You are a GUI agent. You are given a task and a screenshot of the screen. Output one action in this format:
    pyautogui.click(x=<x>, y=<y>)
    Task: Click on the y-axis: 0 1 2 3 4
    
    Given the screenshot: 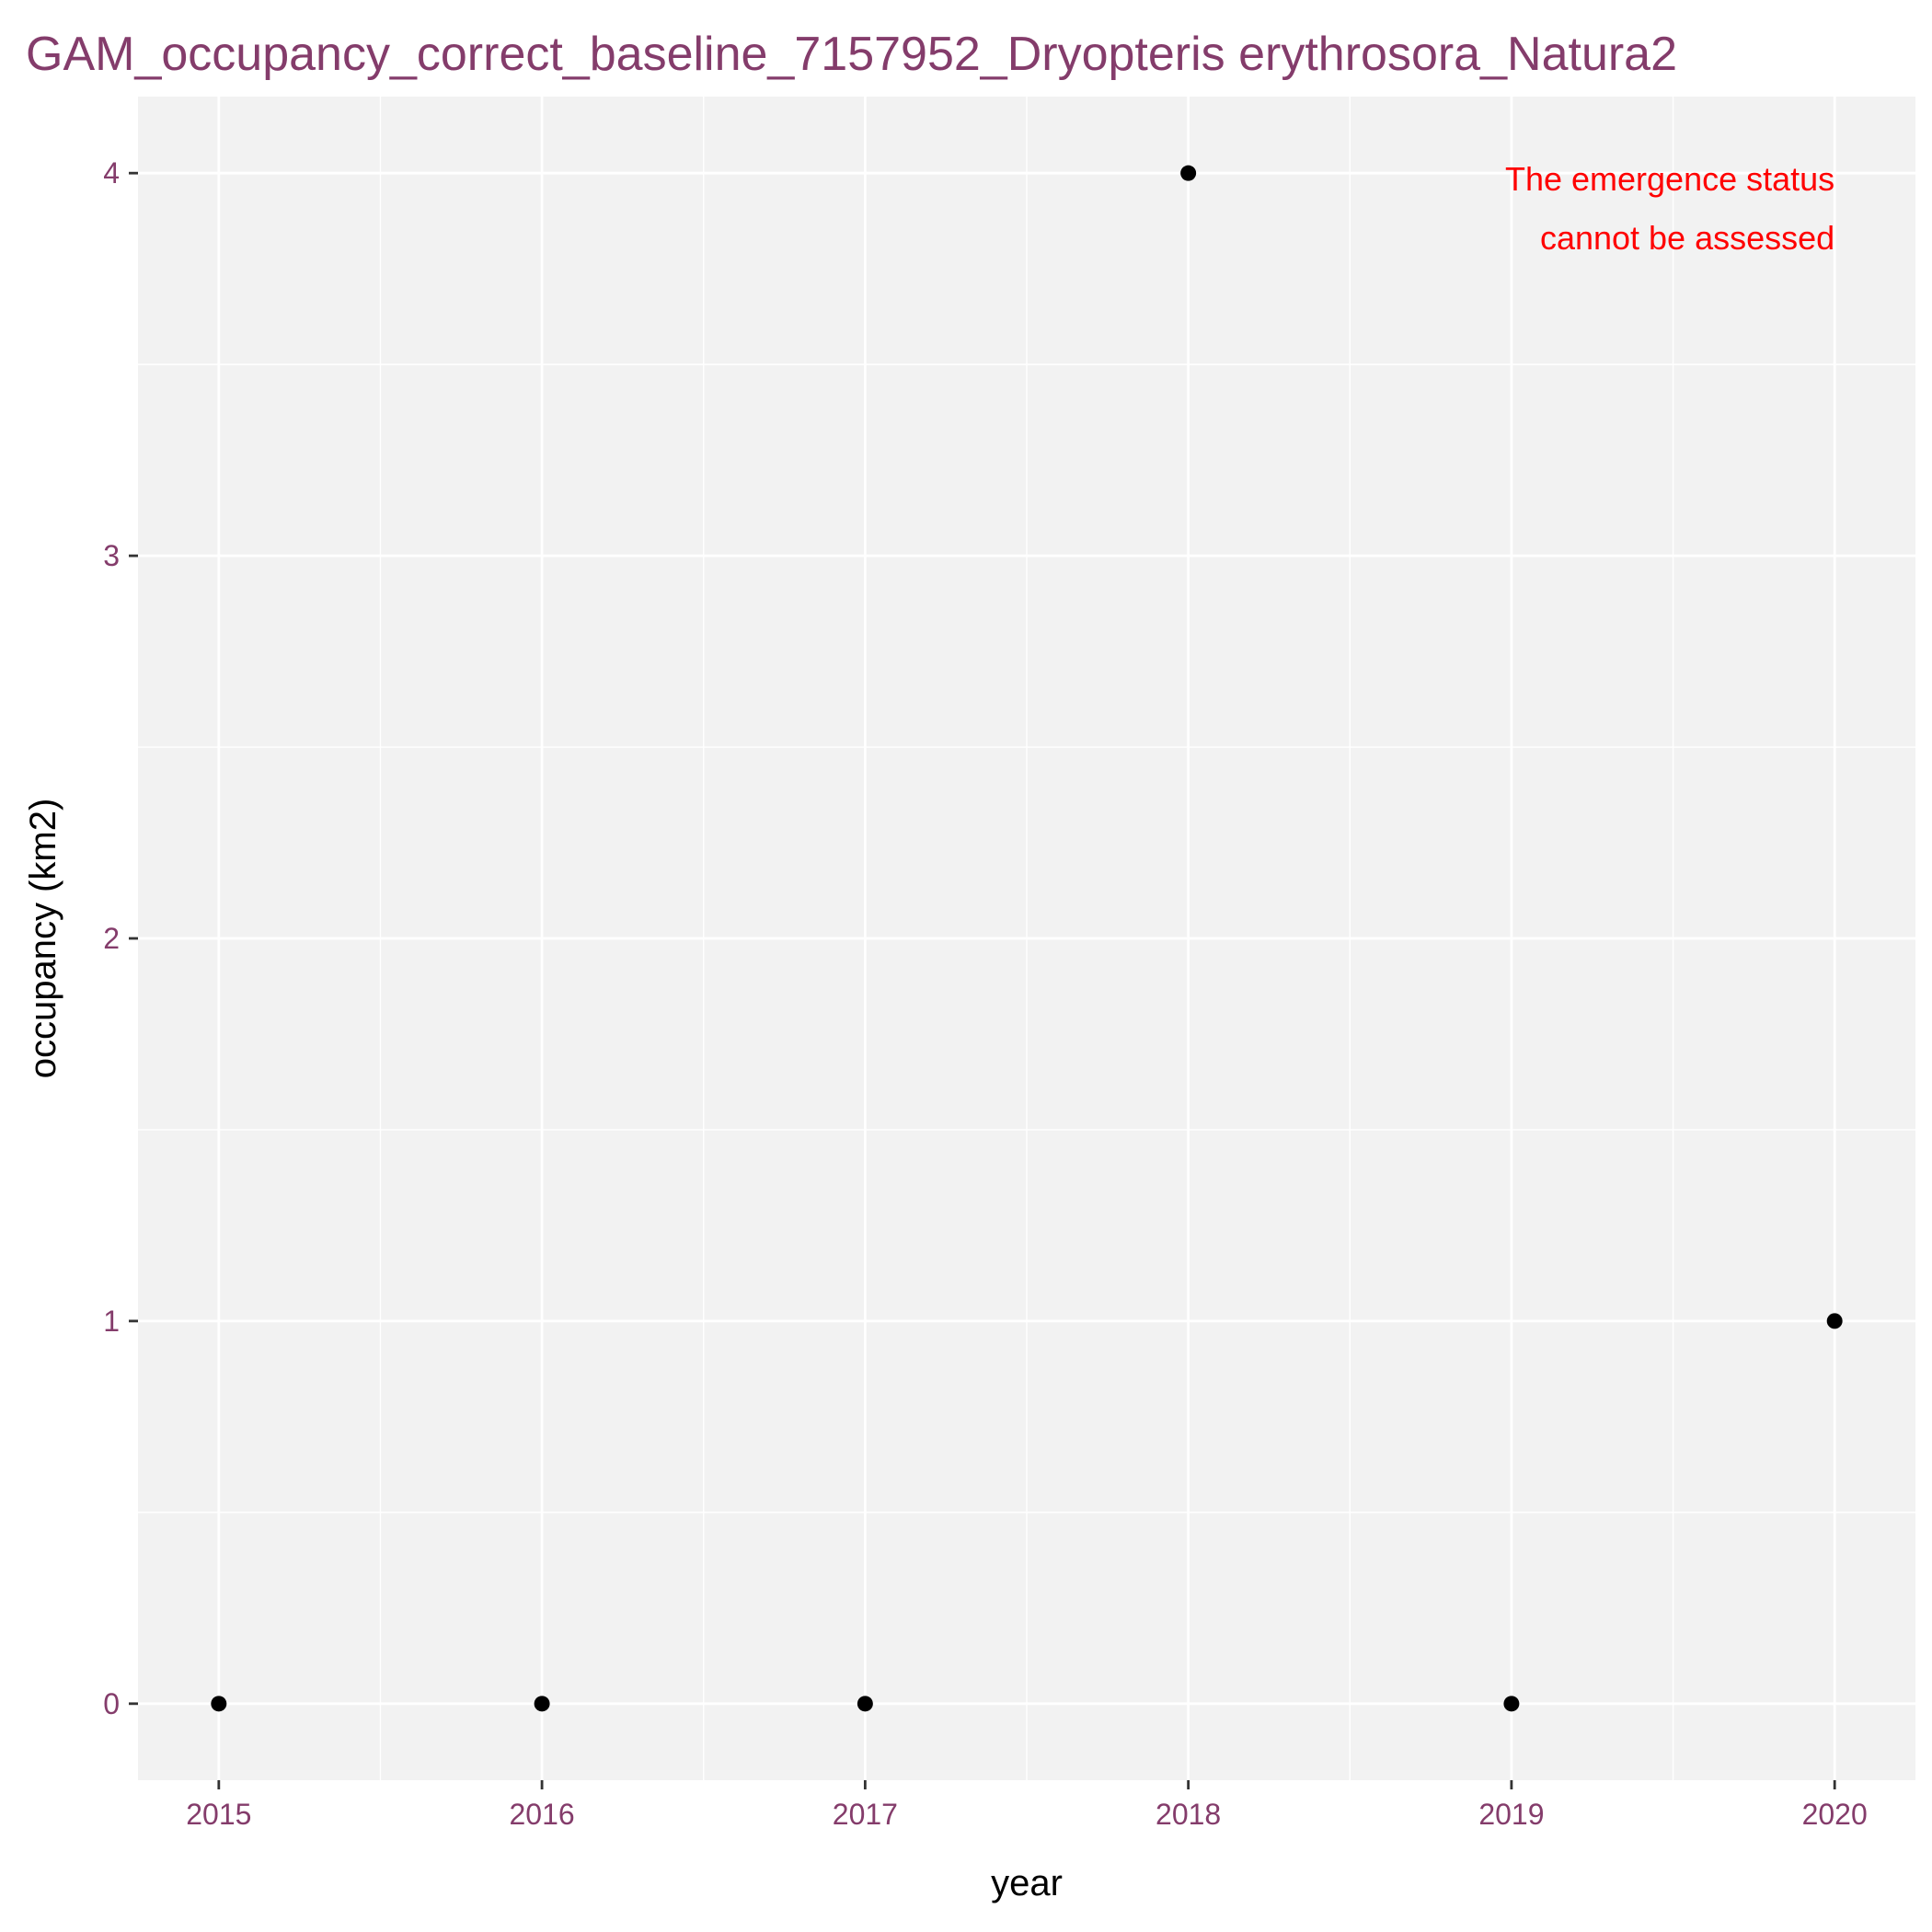 What is the action you would take?
    pyautogui.click(x=120, y=938)
    